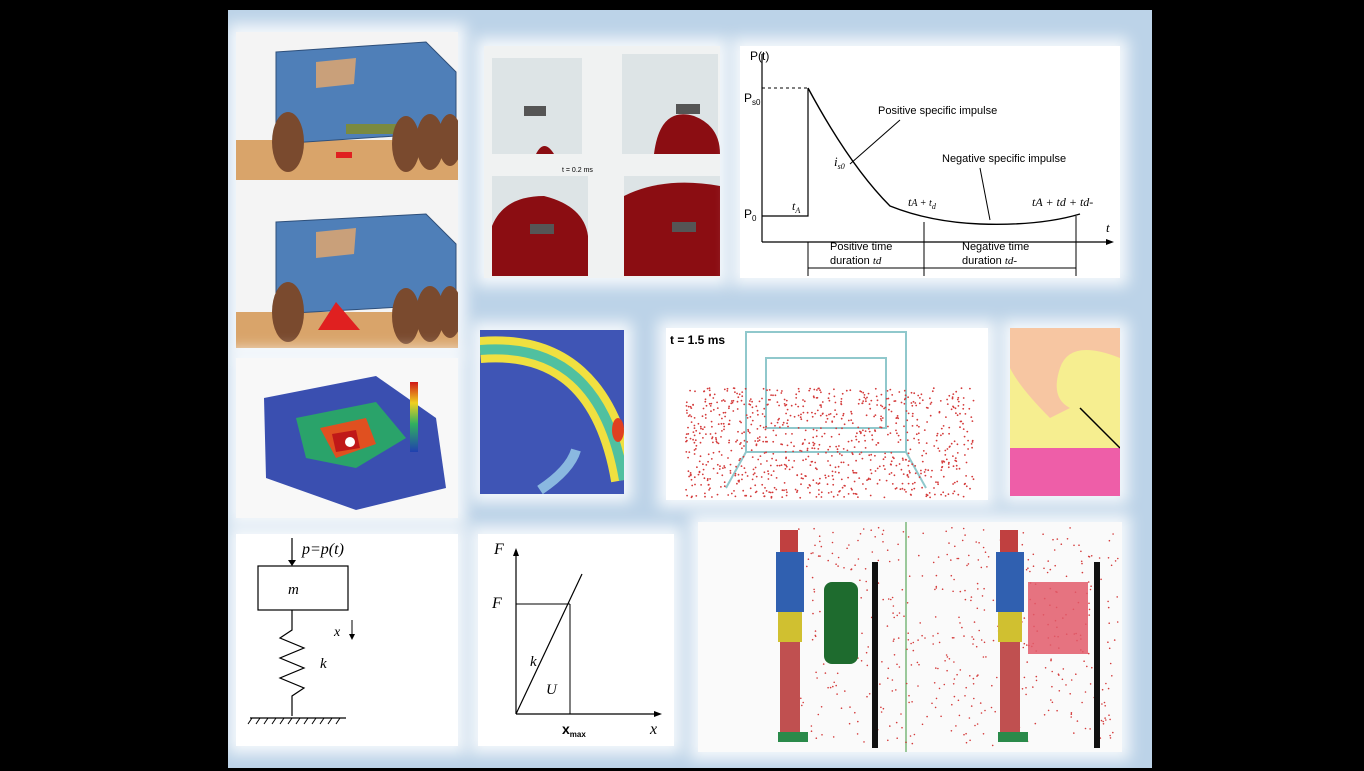  What do you see at coordinates (533, 662) in the screenshot?
I see `k-label: k` at bounding box center [533, 662].